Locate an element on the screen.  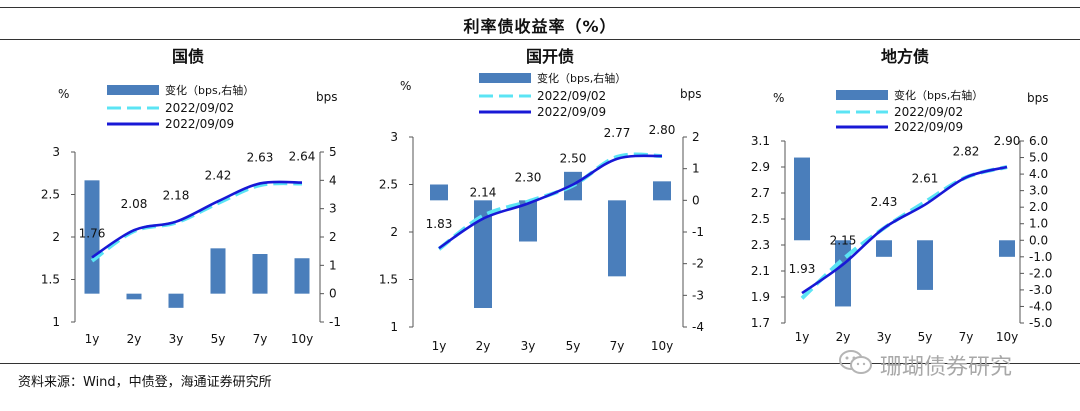
right-tick-label: -4 is located at coordinates (698, 327).